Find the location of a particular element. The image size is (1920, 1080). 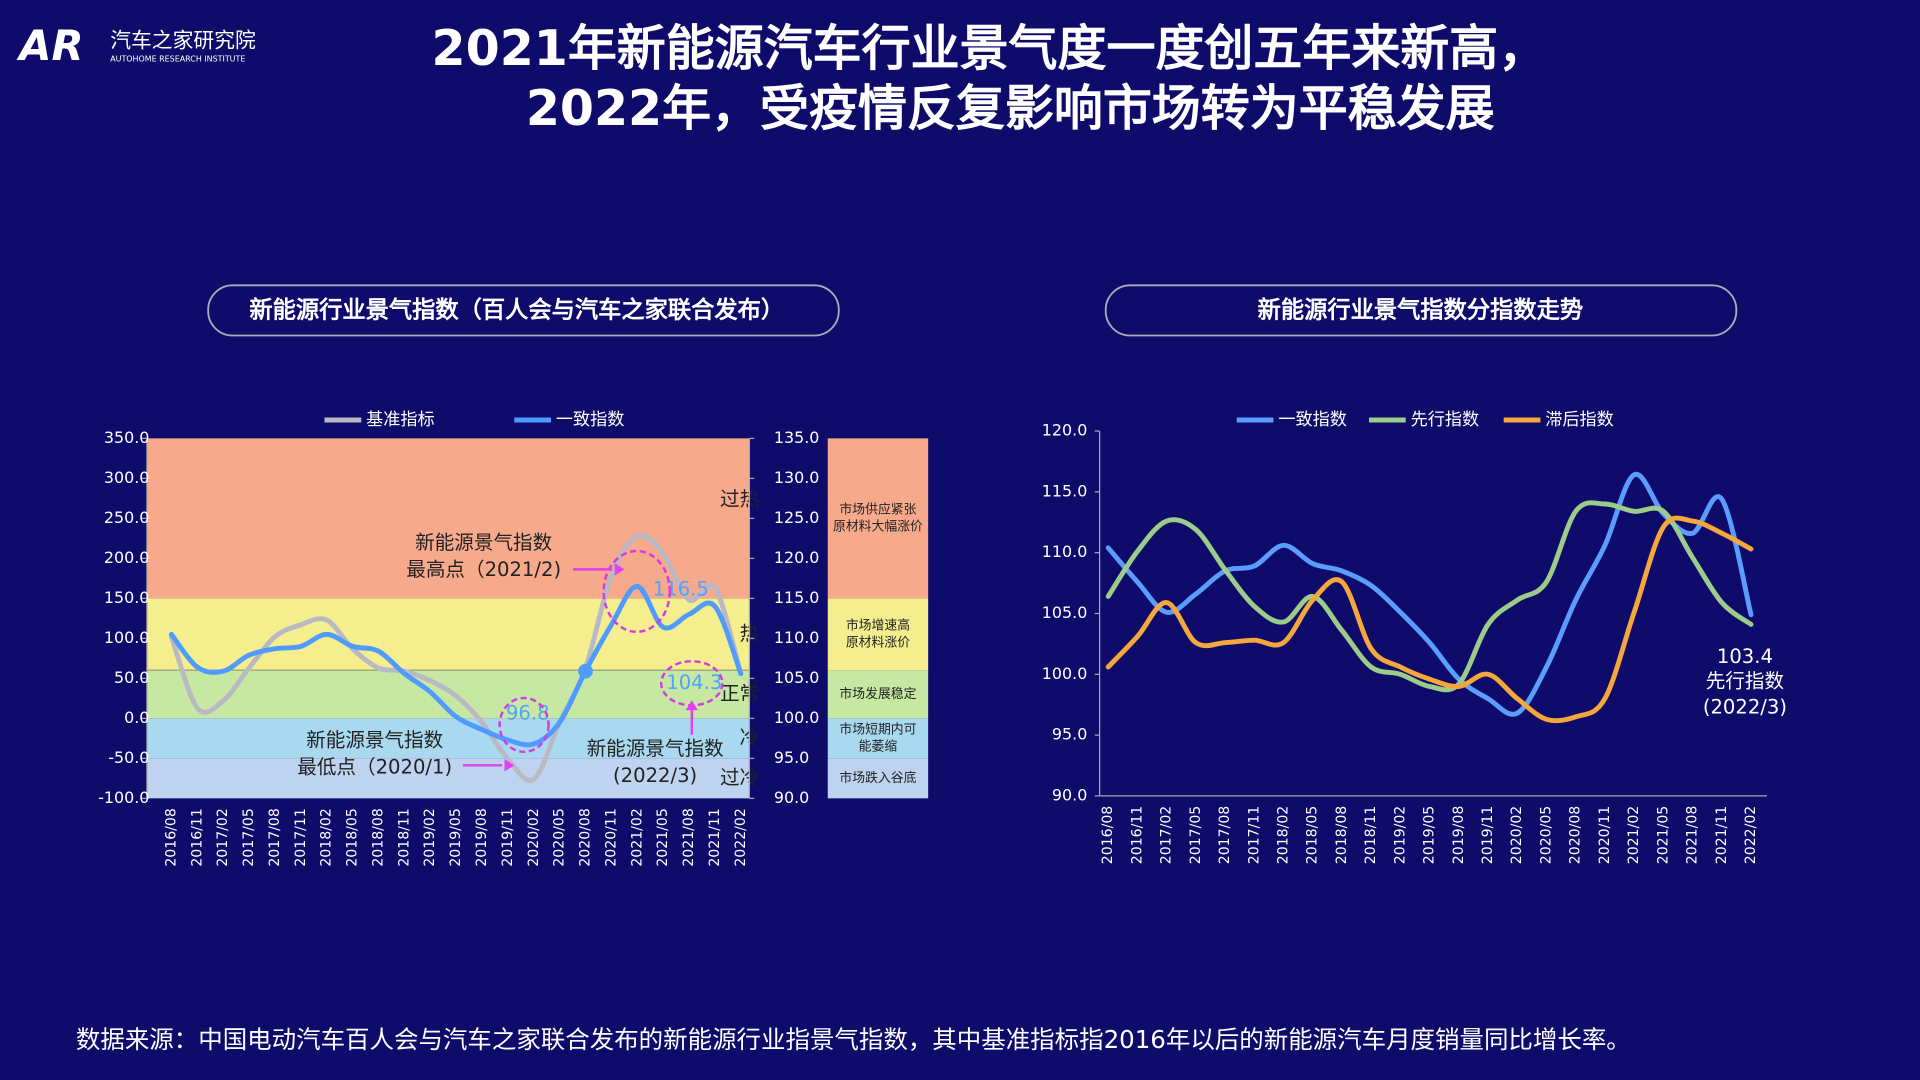

title-line: 2021年新能源汽车行业景气度一度创五年来新高， is located at coordinates (990, 48).